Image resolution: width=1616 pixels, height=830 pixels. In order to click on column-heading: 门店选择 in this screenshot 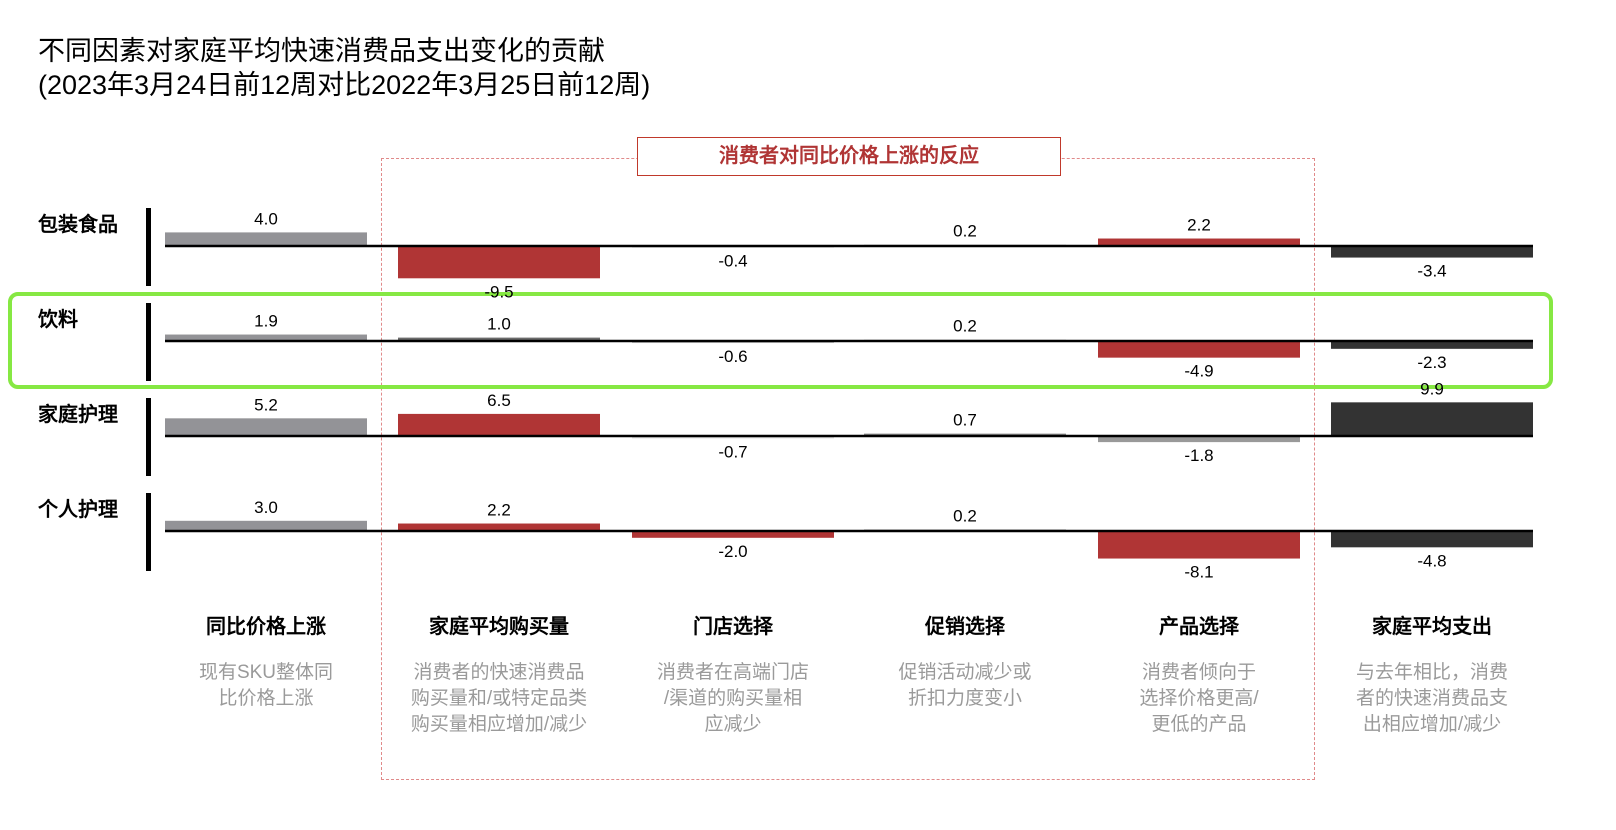, I will do `click(733, 627)`.